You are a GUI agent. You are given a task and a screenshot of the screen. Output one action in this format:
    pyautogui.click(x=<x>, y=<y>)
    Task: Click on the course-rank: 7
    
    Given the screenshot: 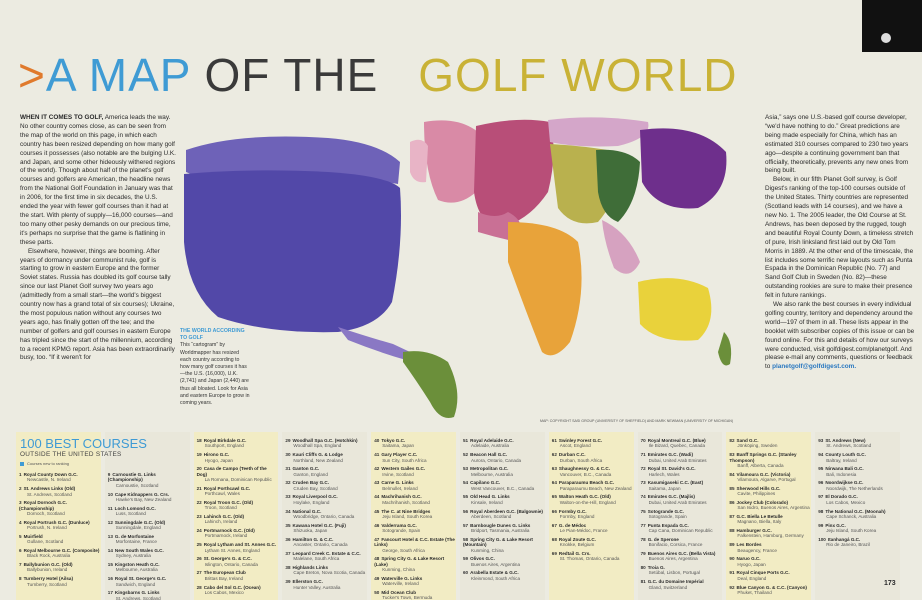 What is the action you would take?
    pyautogui.click(x=20, y=565)
    